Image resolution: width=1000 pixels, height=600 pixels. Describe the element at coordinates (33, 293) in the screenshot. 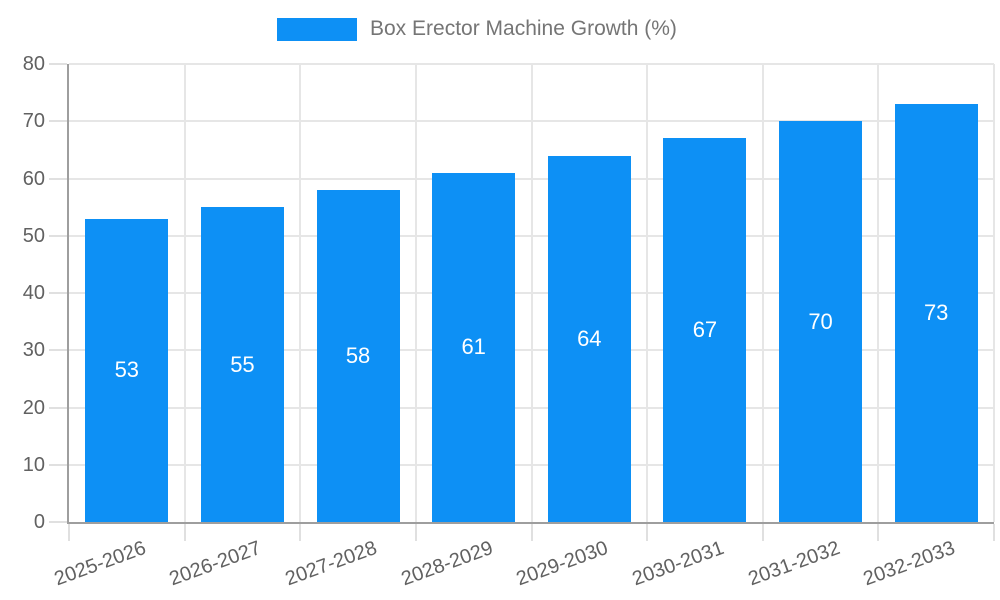

I see `y-axis-tick-label: 40` at that location.